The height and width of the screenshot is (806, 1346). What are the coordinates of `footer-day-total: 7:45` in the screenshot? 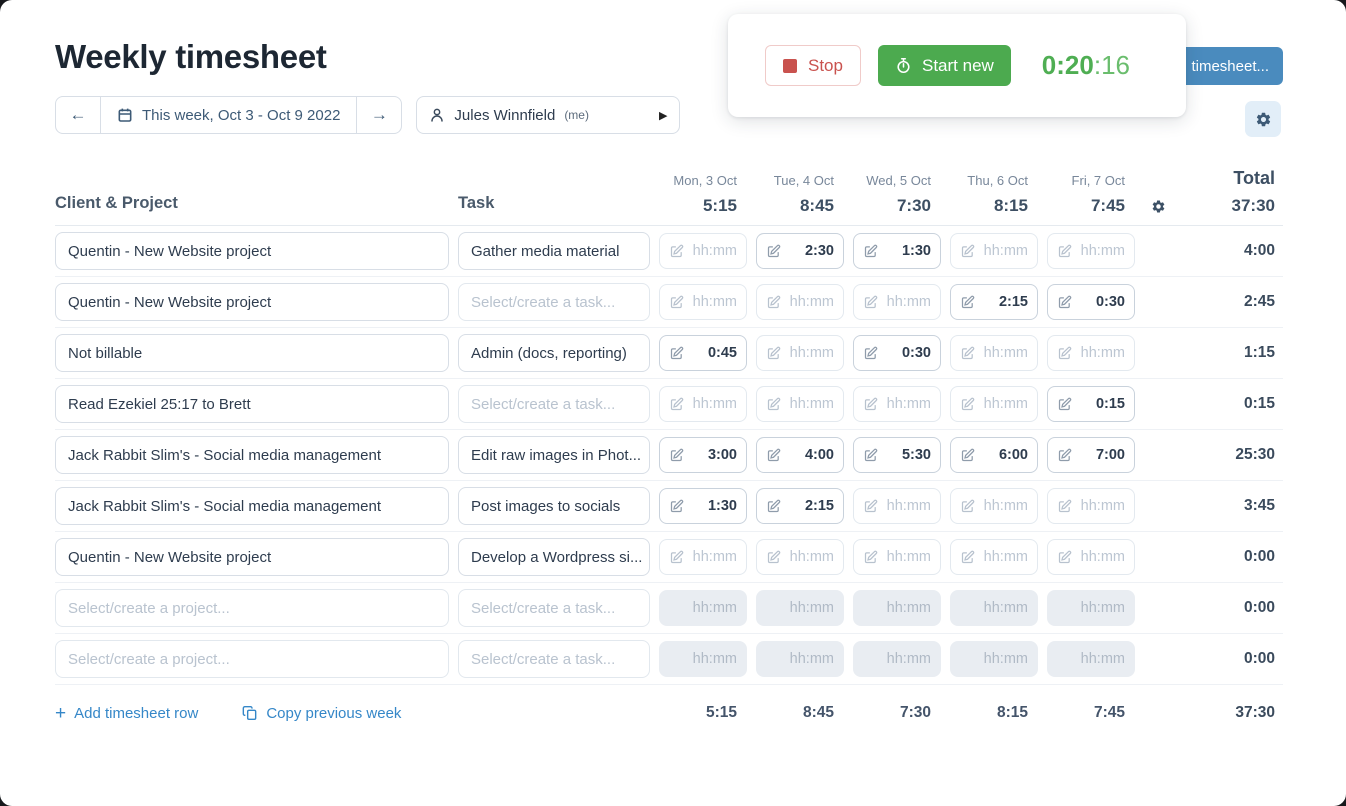 It's located at (1109, 712).